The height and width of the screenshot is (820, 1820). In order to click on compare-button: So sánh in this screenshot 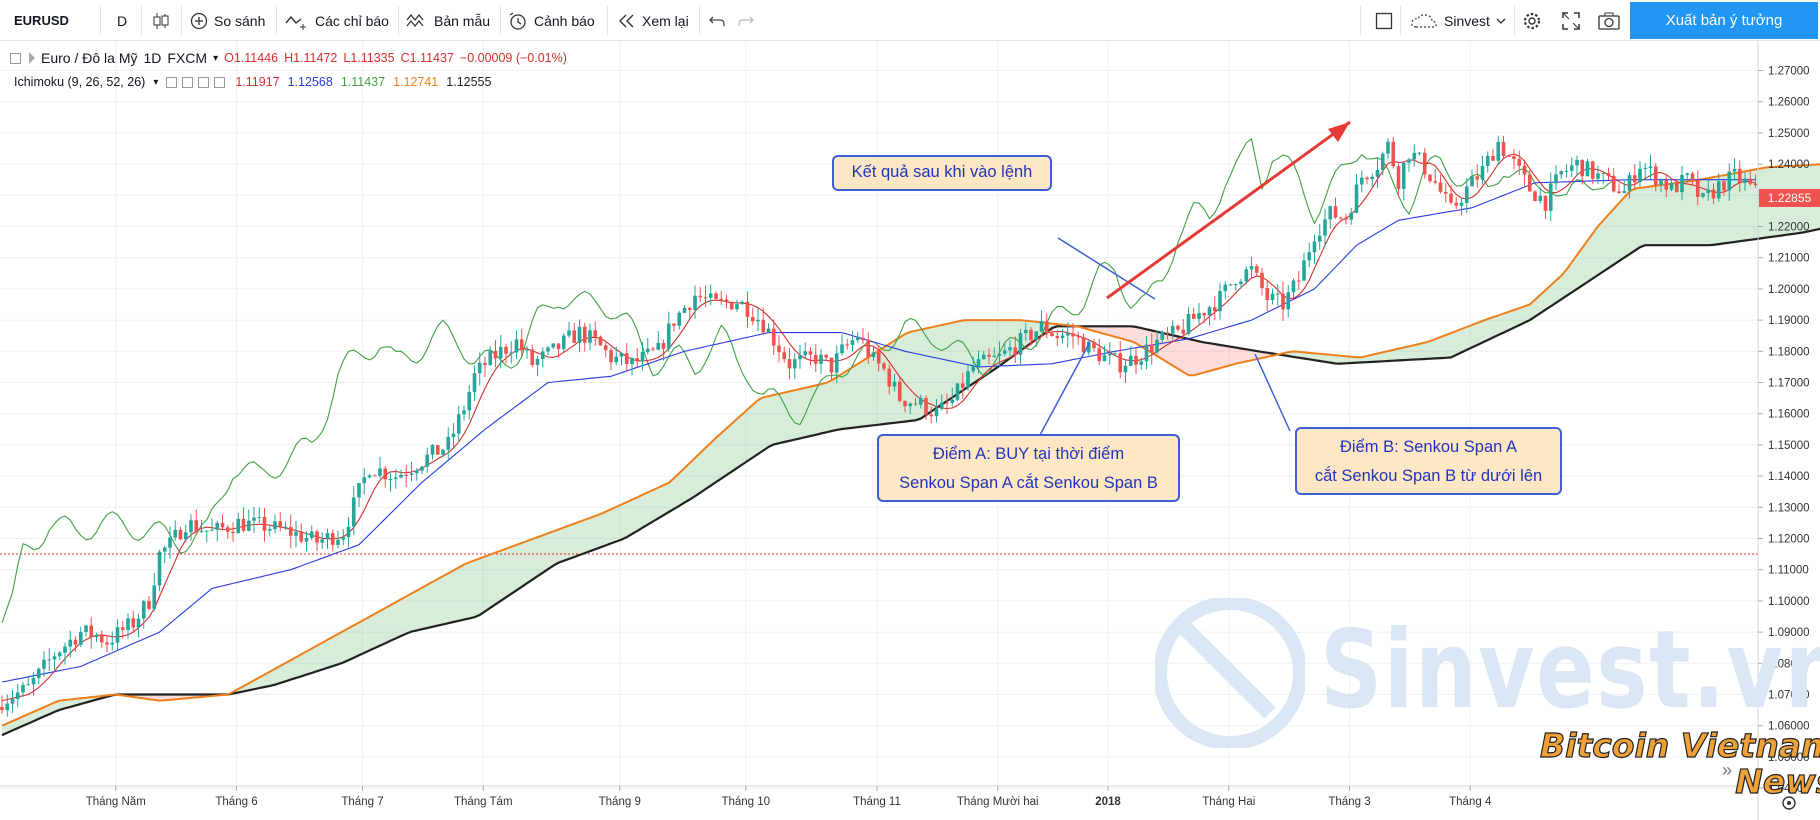, I will do `click(227, 20)`.